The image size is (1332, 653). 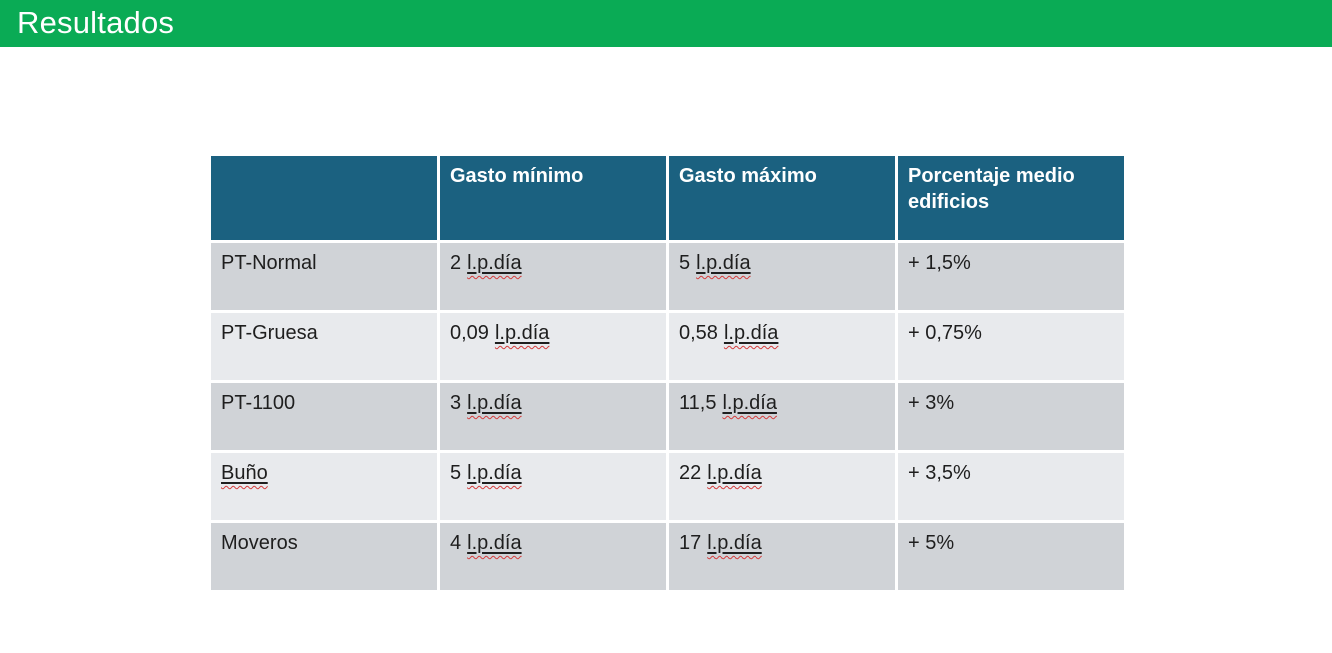 What do you see at coordinates (931, 543) in the screenshot?
I see `cell-value: + 5%` at bounding box center [931, 543].